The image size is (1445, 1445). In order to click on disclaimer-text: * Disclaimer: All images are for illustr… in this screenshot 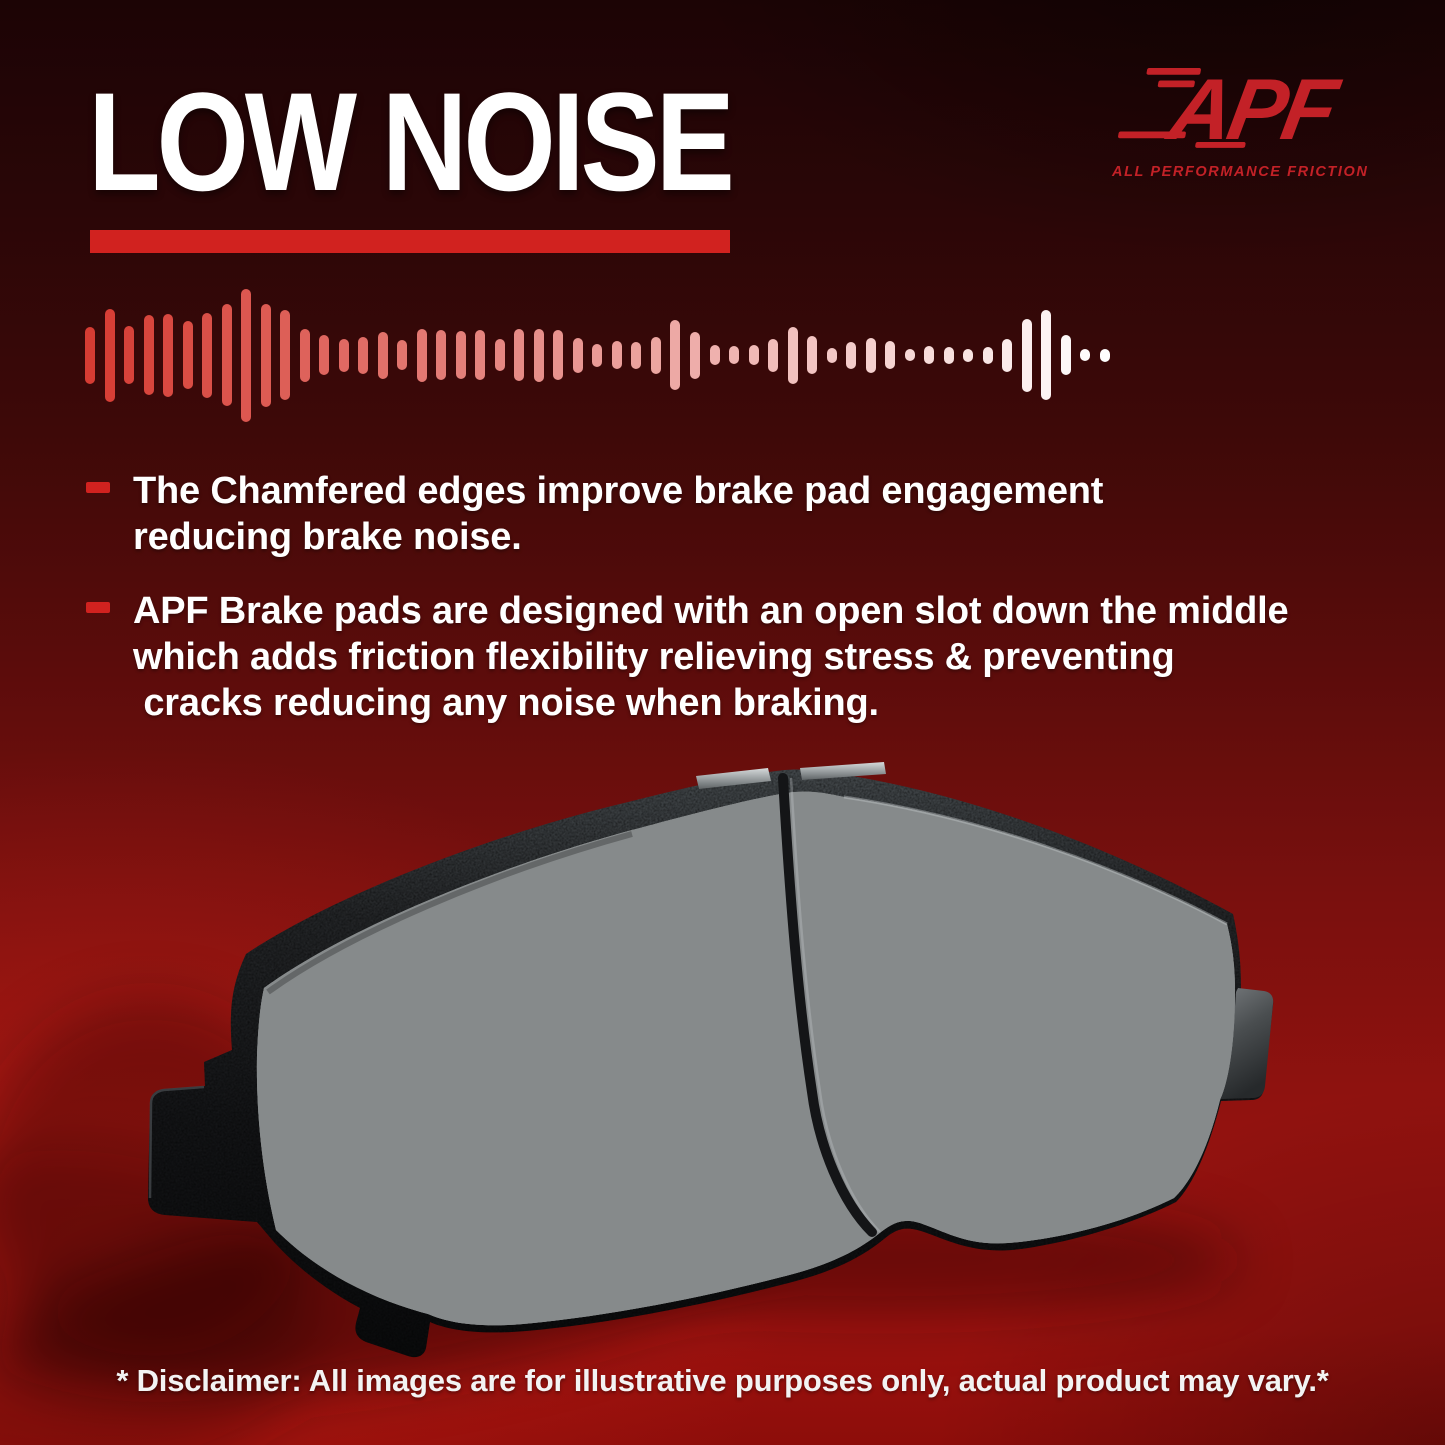, I will do `click(722, 1380)`.